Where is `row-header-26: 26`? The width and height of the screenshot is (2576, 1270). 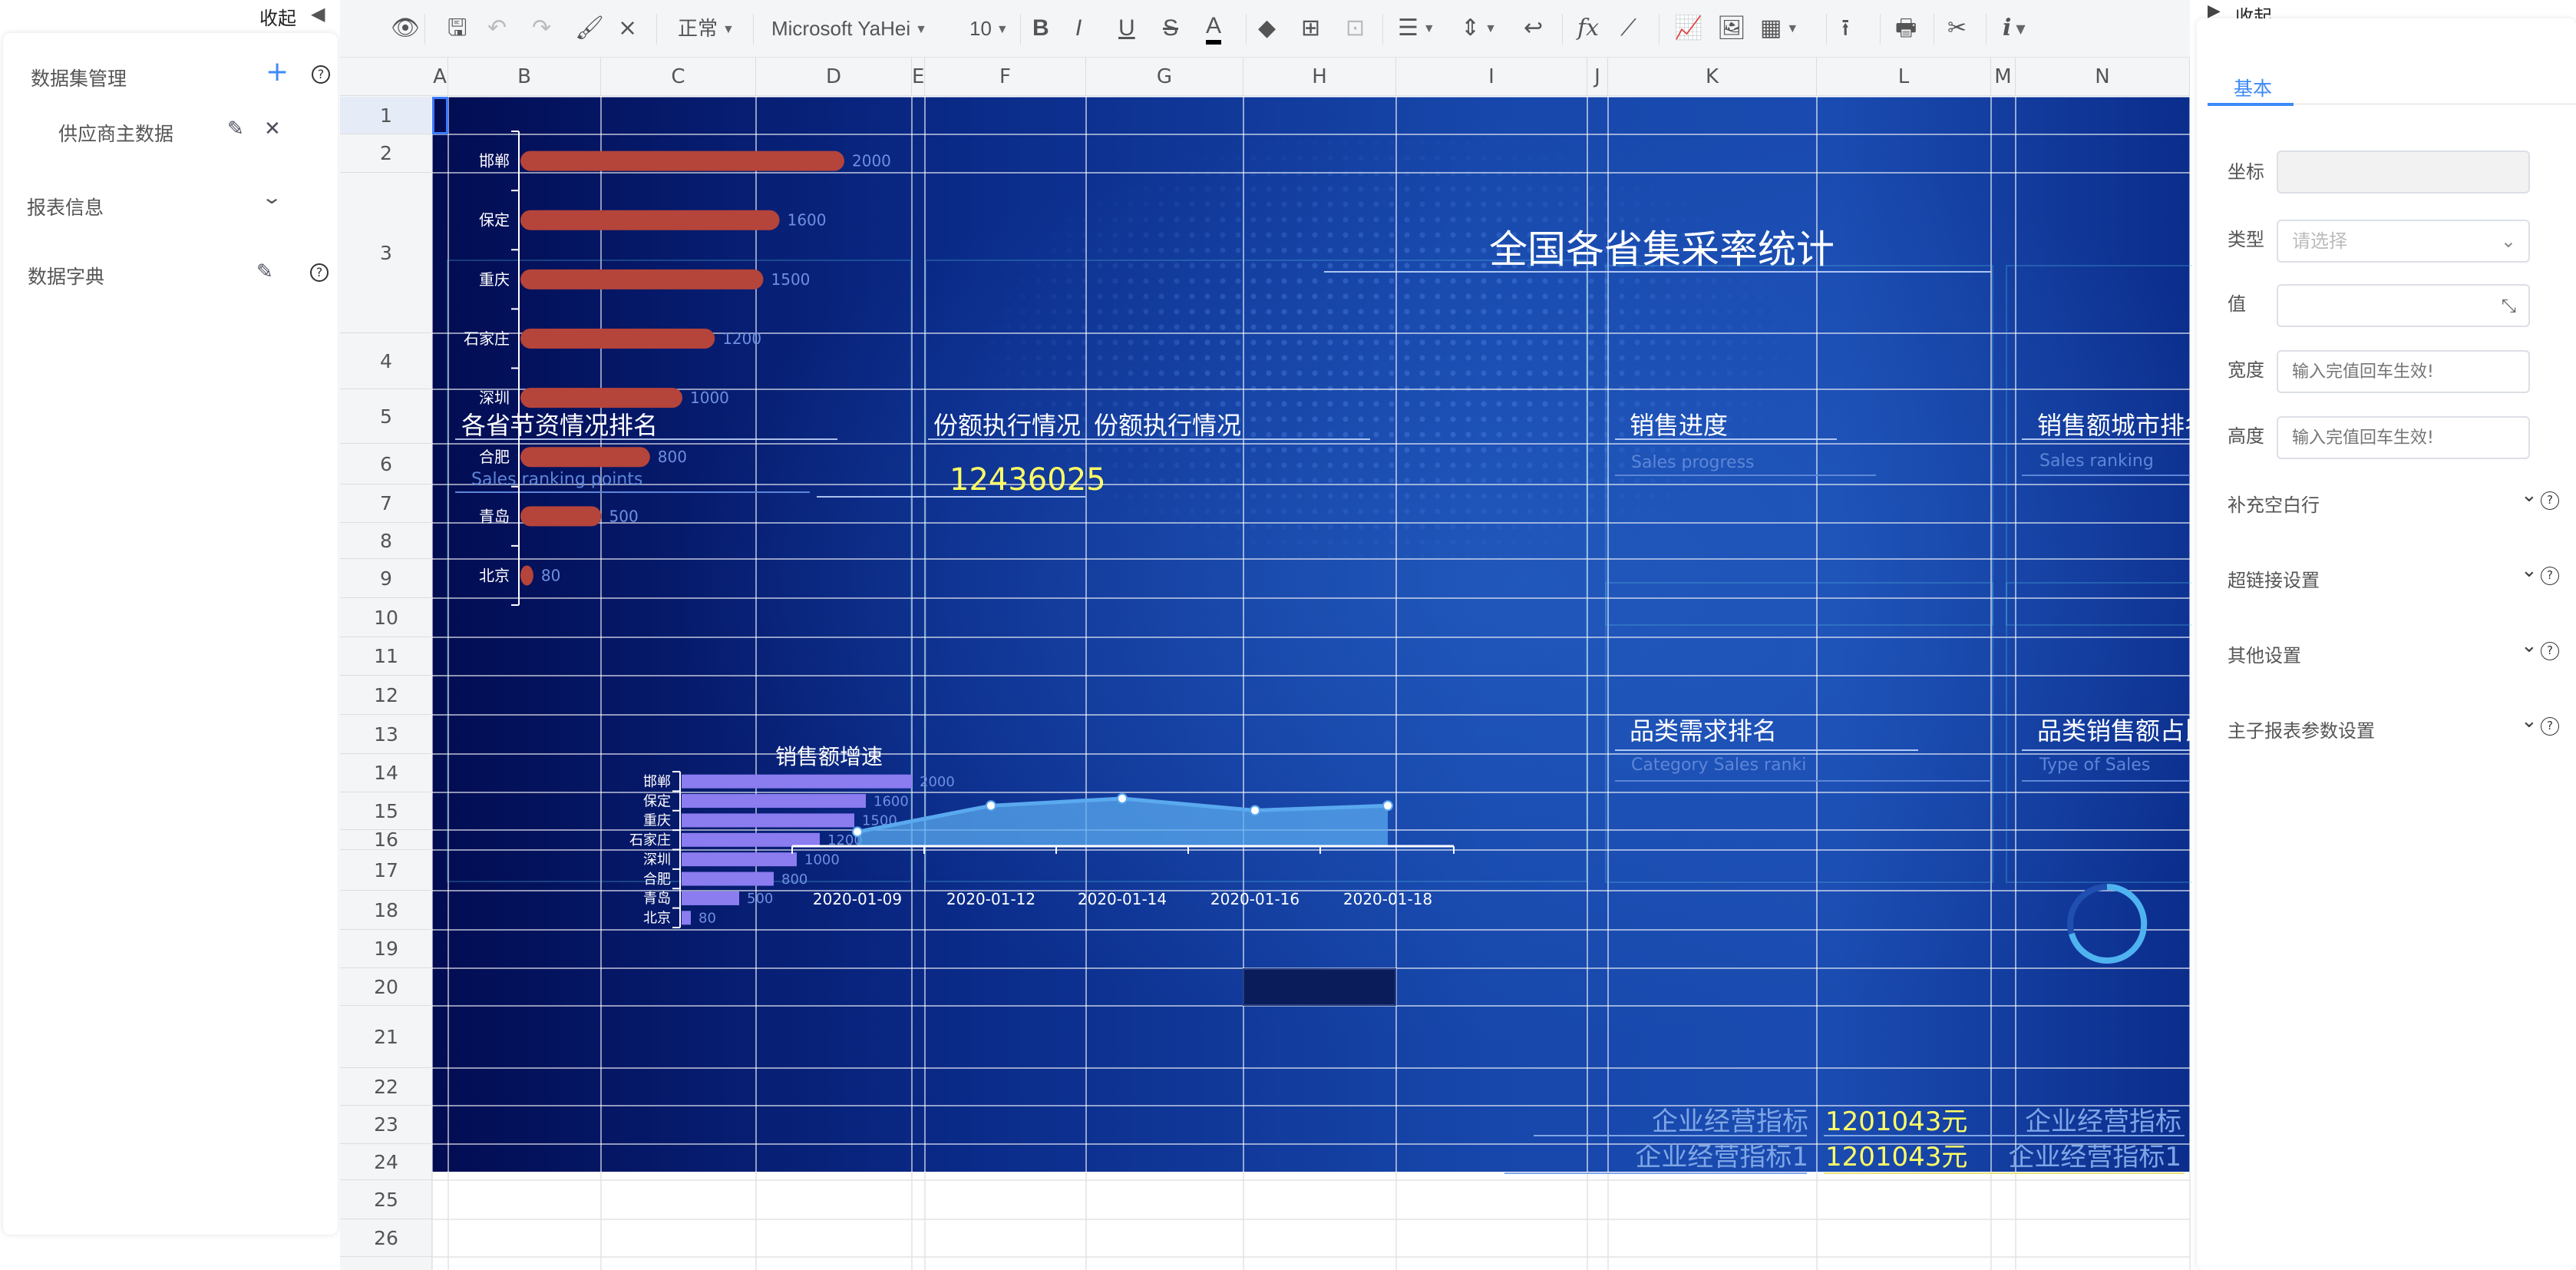
row-header-26: 26 is located at coordinates (386, 1238).